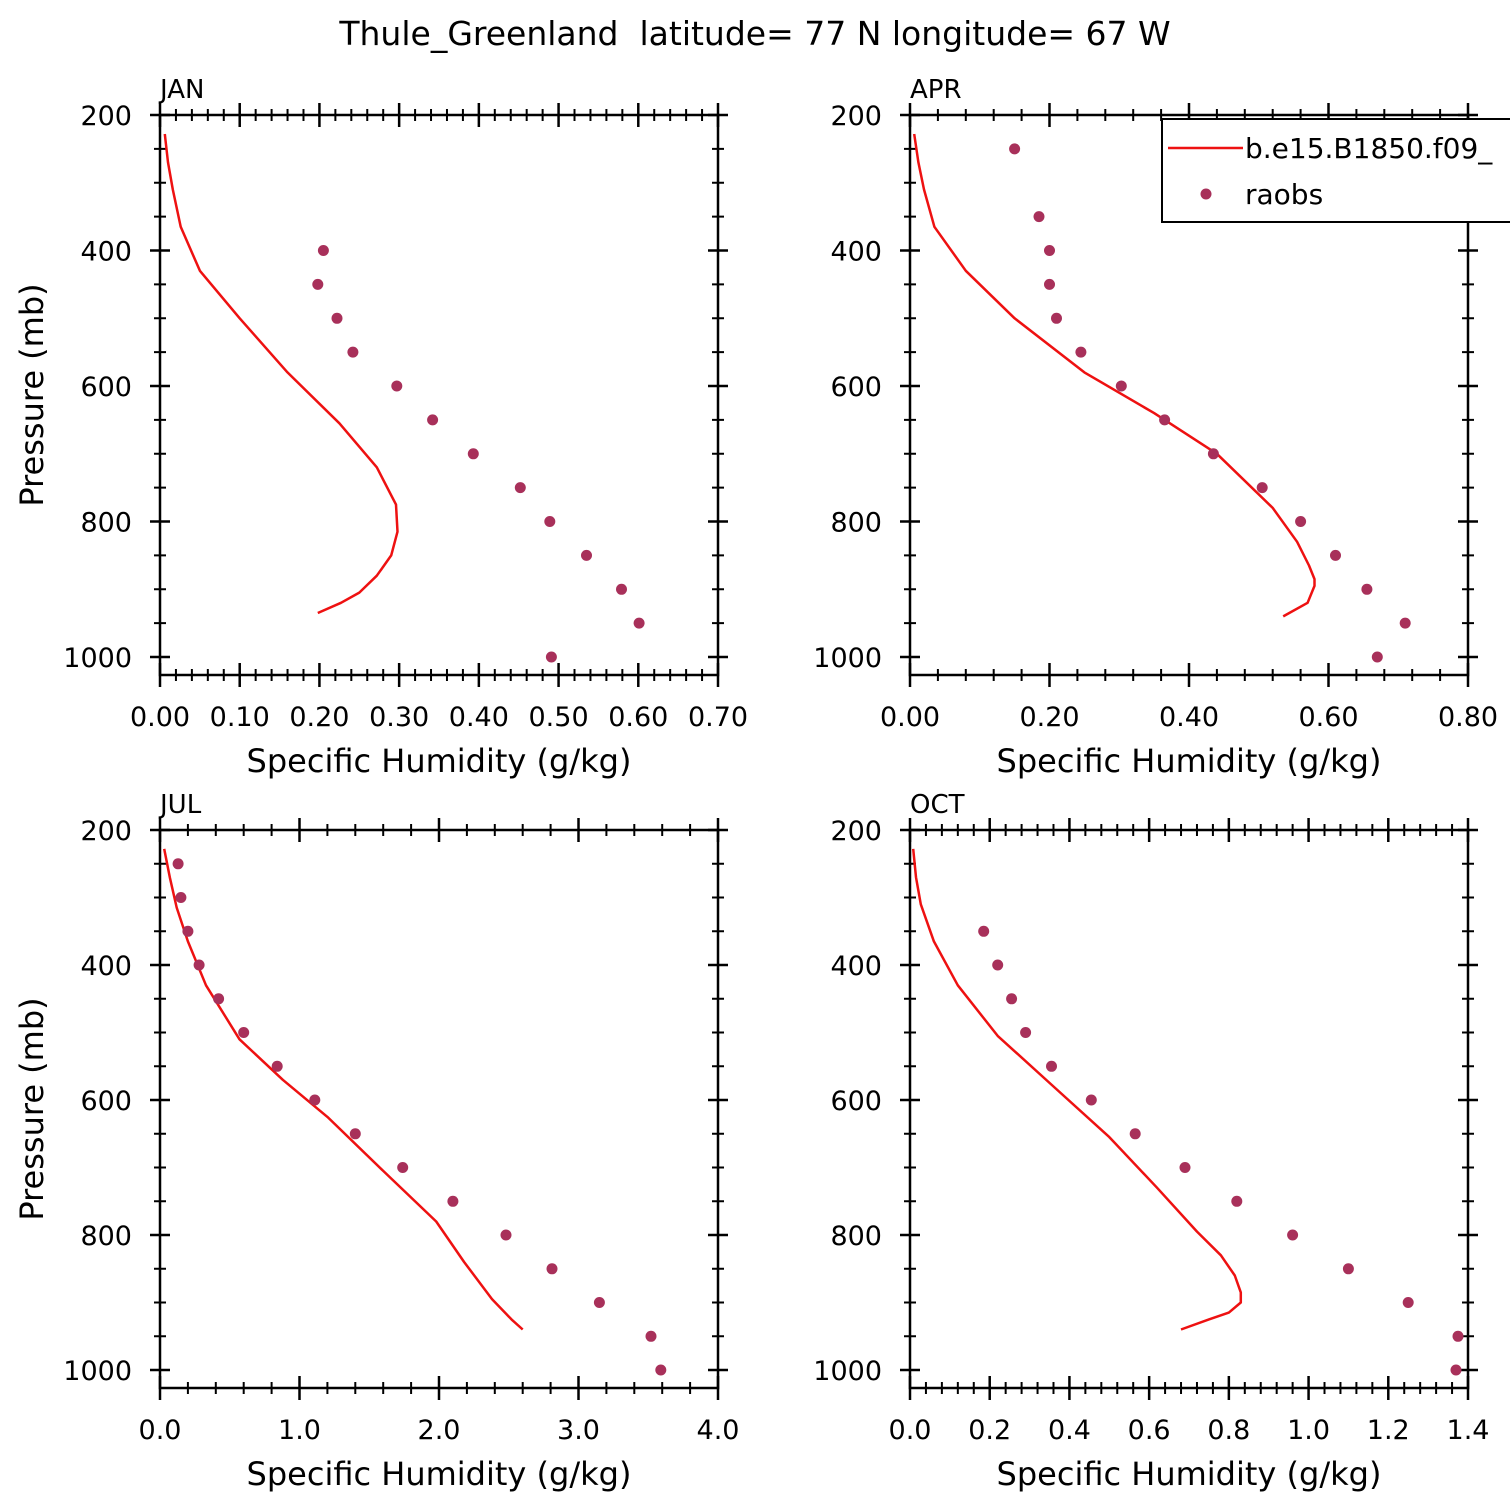 The height and width of the screenshot is (1510, 1510). What do you see at coordinates (1149, 1430) in the screenshot?
I see `x-tick-label: 0.6` at bounding box center [1149, 1430].